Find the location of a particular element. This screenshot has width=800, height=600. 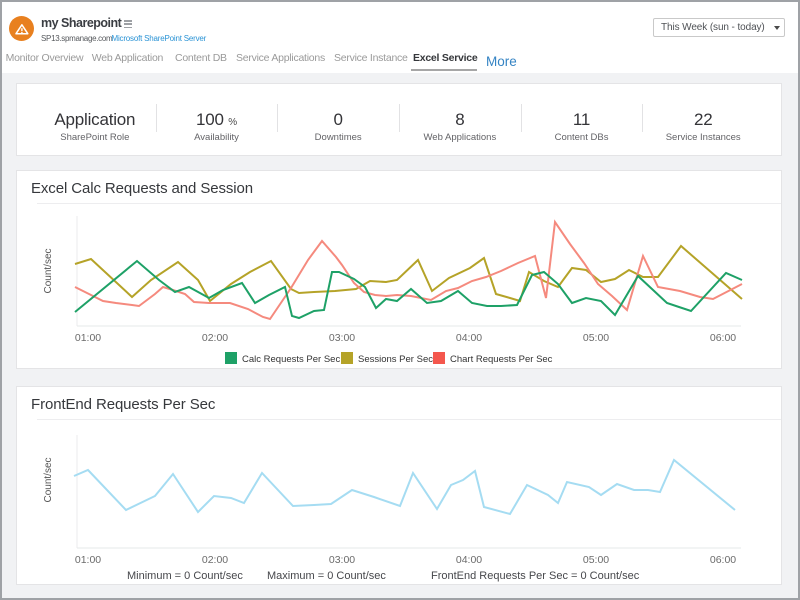

svg-text: Calc Requests Per Sec is located at coordinates (291, 359).